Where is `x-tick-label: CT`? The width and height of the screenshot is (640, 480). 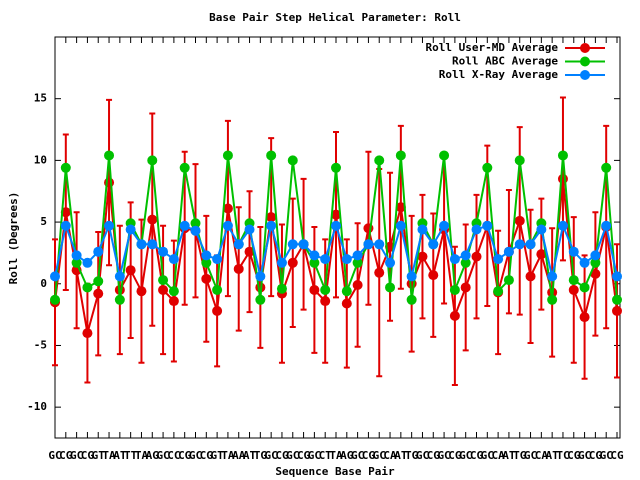 x-tick-label: CT is located at coordinates (326, 455).